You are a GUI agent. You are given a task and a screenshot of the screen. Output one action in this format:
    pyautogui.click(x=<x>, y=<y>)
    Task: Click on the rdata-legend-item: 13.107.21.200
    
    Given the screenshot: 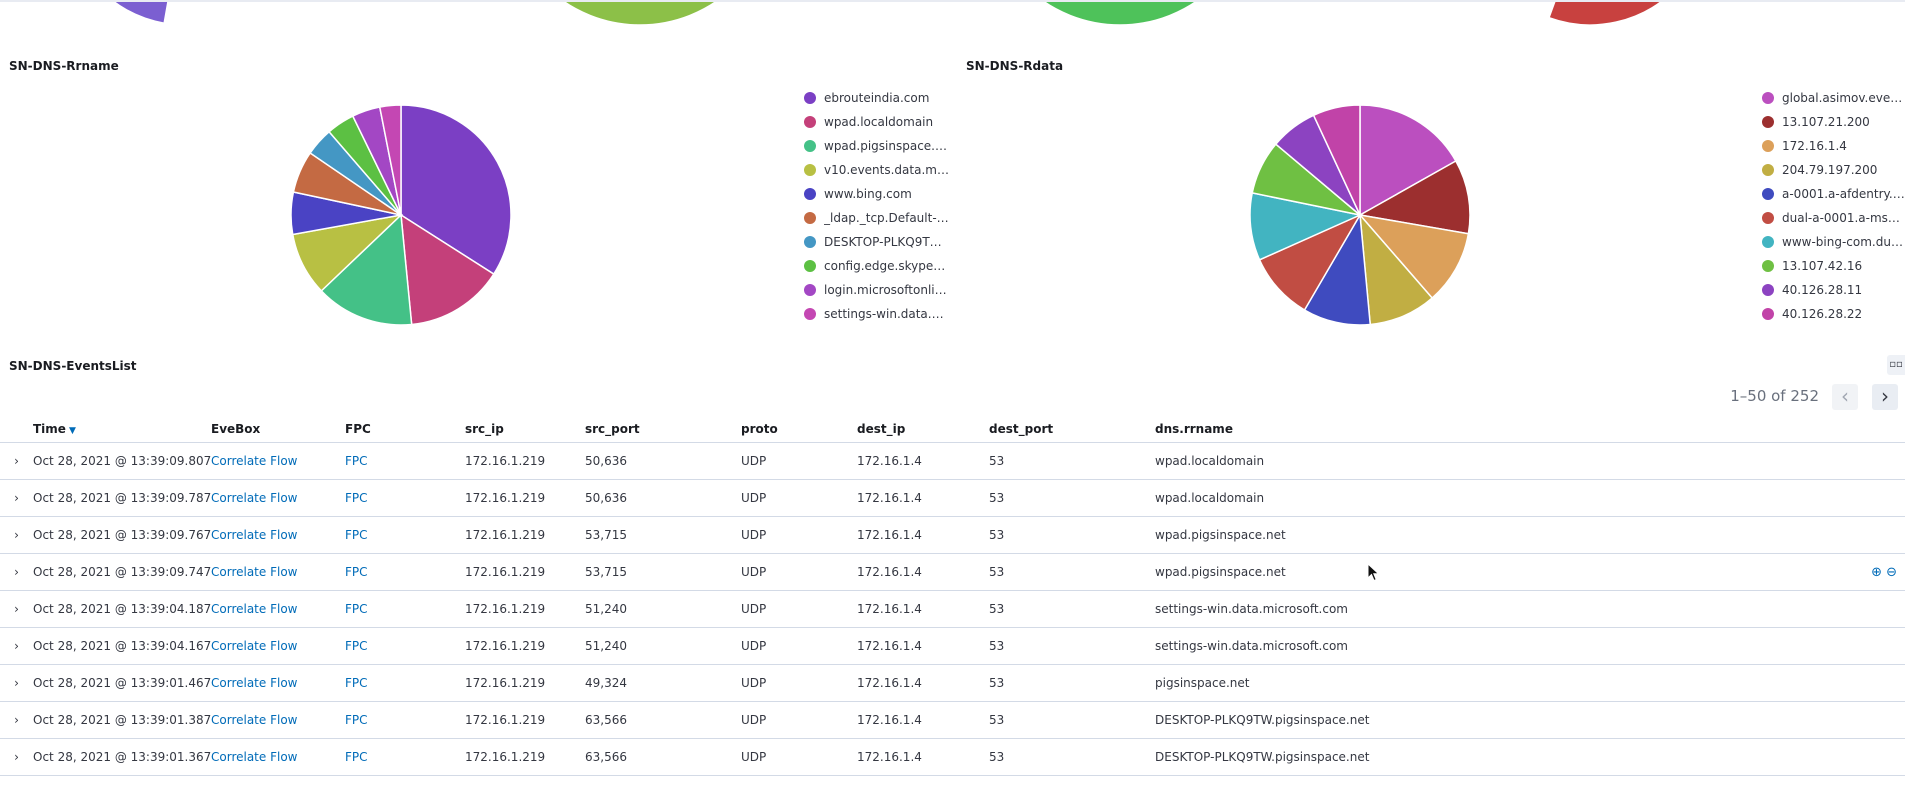 What is the action you would take?
    pyautogui.click(x=1833, y=122)
    